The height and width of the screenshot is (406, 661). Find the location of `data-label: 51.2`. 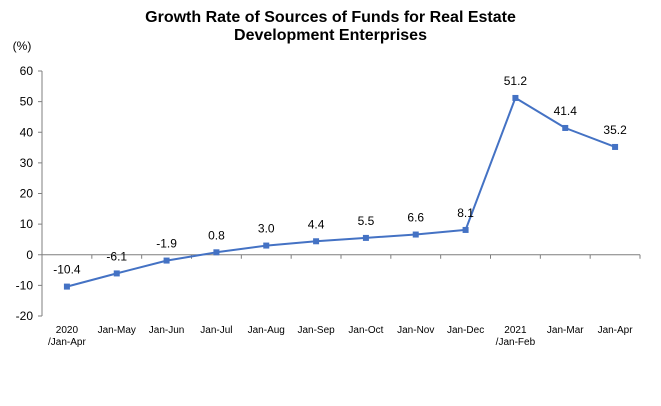

data-label: 51.2 is located at coordinates (516, 81).